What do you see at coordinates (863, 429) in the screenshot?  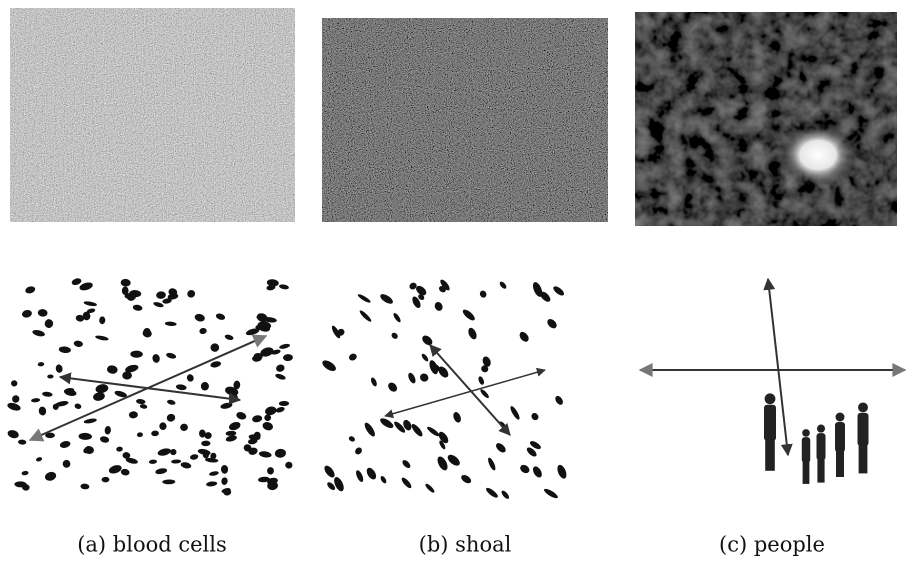 I see `person-body` at bounding box center [863, 429].